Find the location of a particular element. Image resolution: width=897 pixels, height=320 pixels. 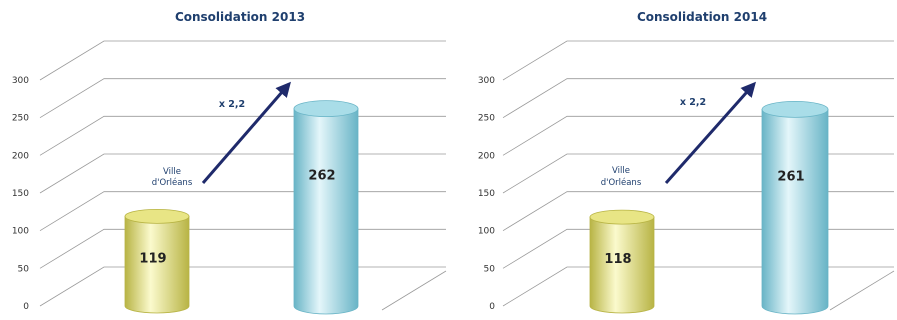

bar-value-label: 262 is located at coordinates (321, 176).